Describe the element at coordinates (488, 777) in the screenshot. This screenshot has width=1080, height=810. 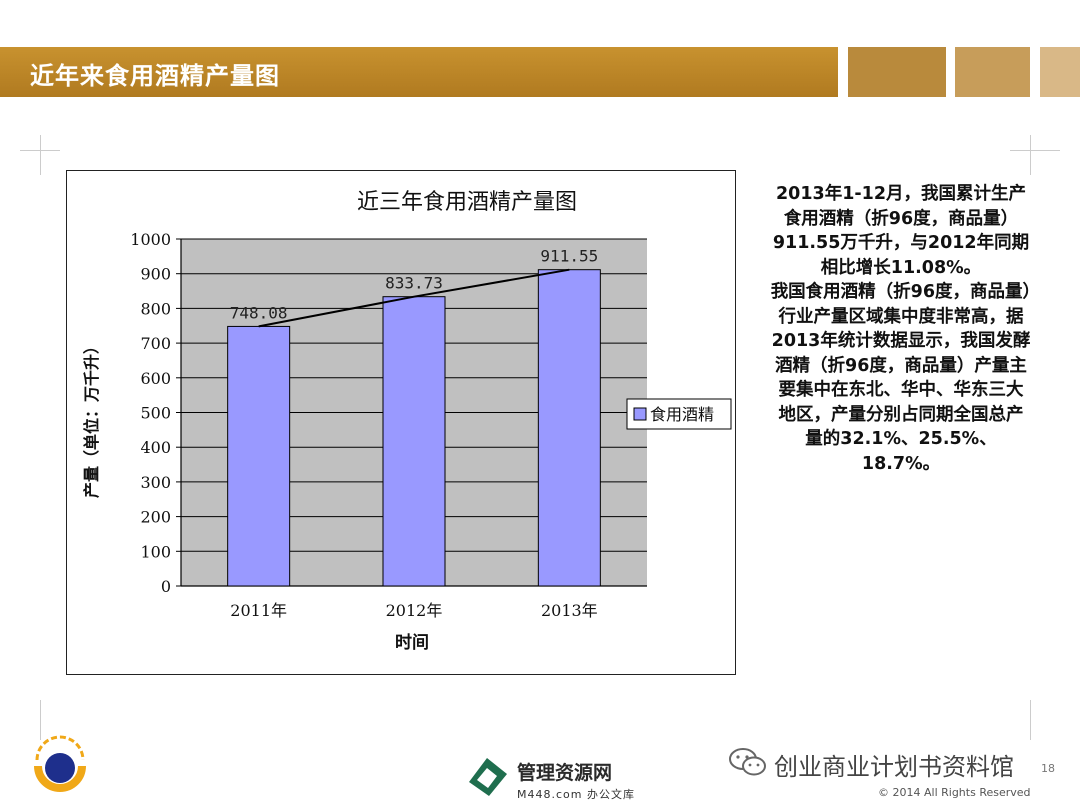
I see `brand-logo-icon` at that location.